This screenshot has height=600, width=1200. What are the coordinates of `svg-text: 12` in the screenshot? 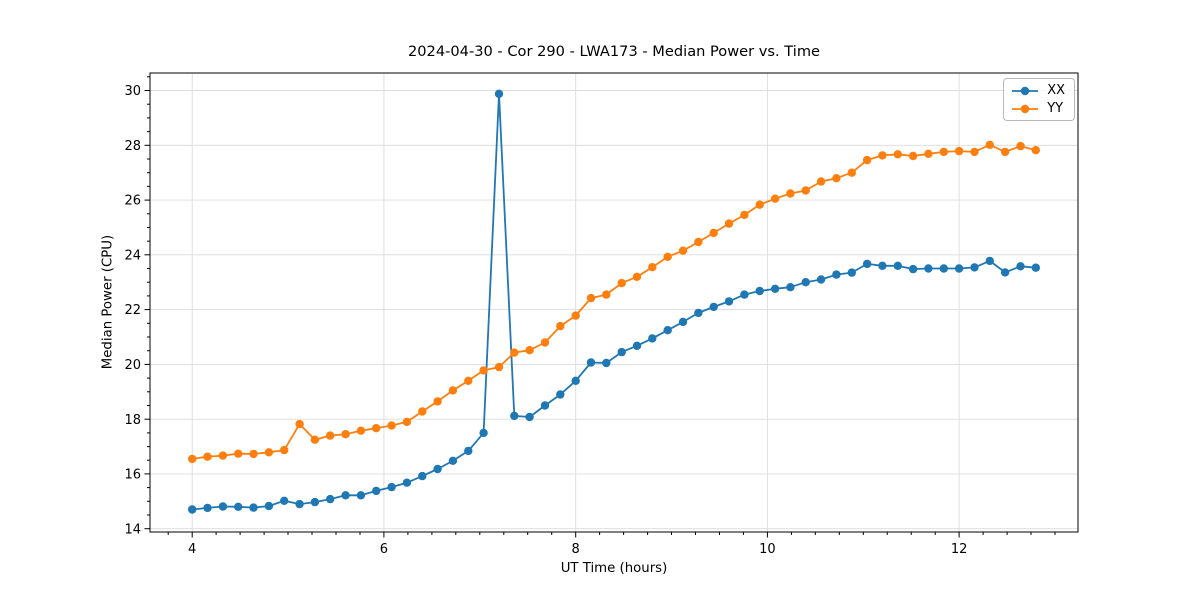 It's located at (959, 549).